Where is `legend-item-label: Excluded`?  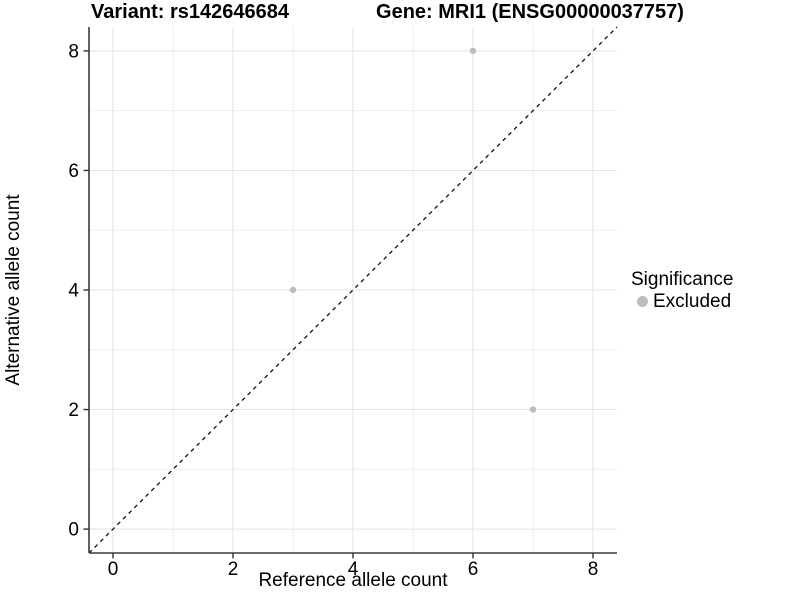 legend-item-label: Excluded is located at coordinates (692, 301).